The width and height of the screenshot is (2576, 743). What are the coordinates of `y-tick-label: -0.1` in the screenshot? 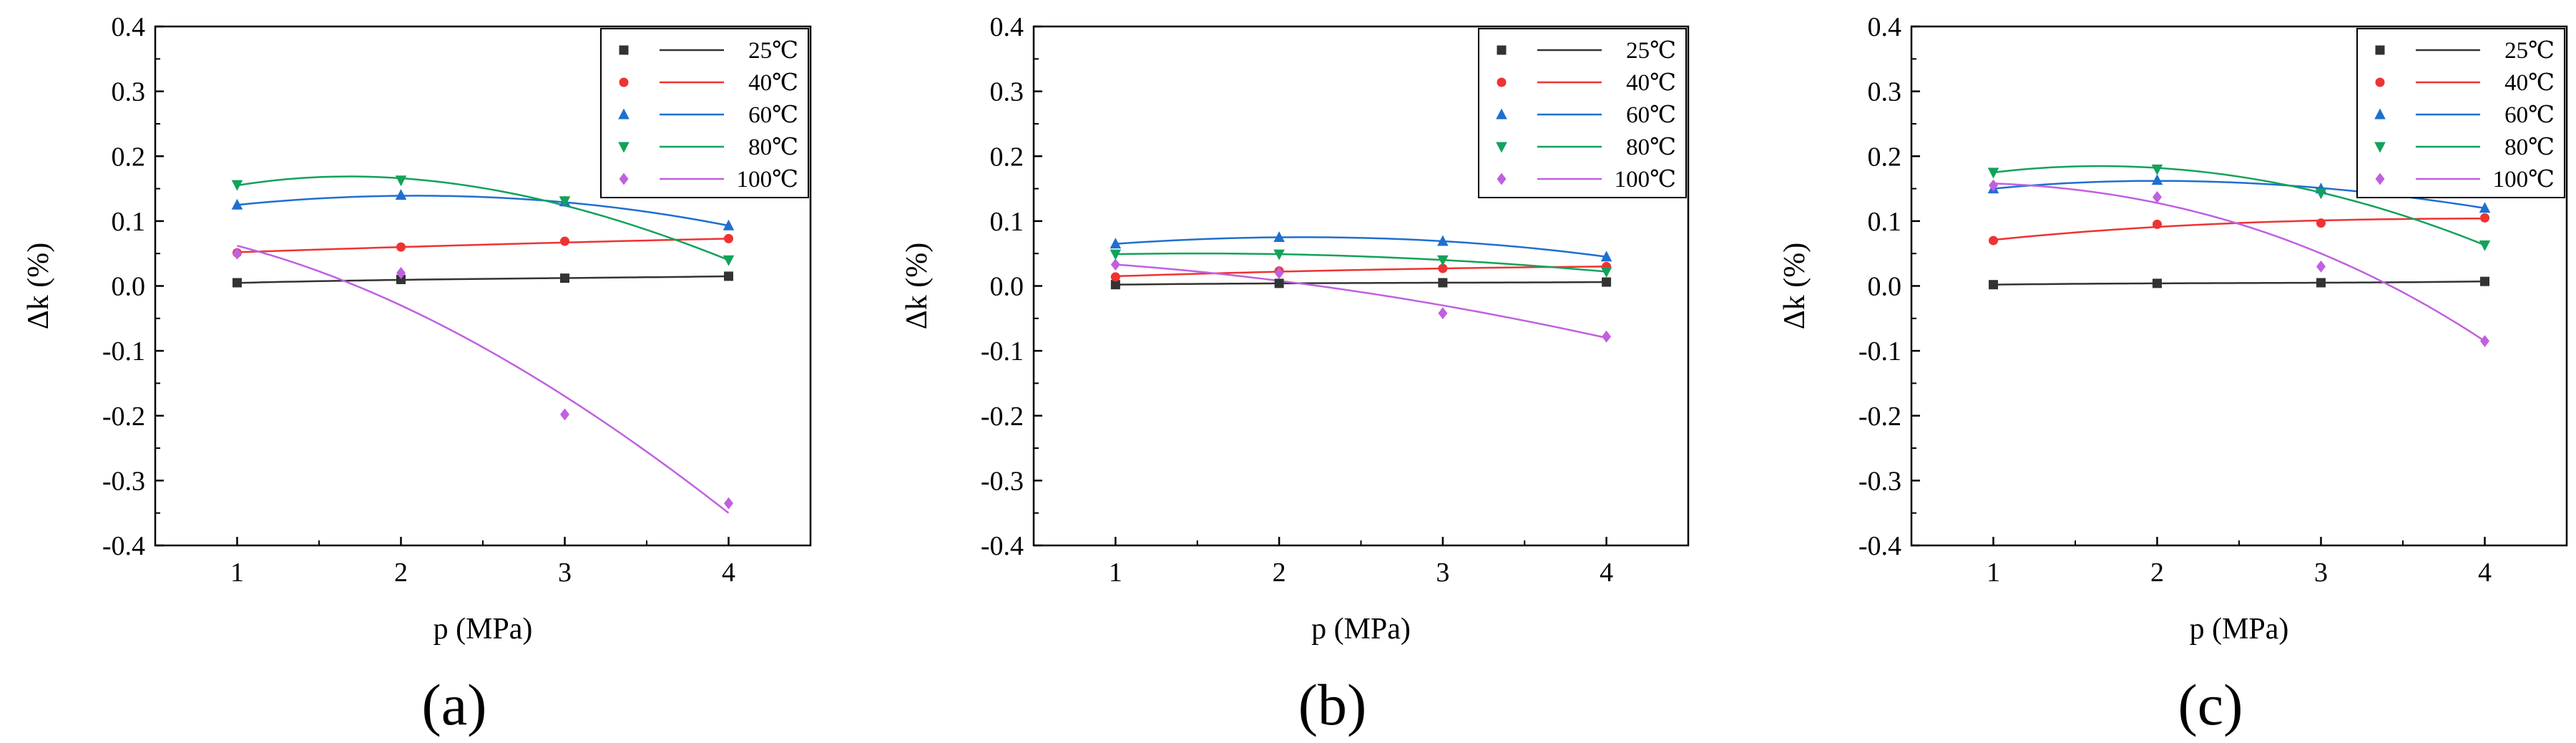 It's located at (1003, 351).